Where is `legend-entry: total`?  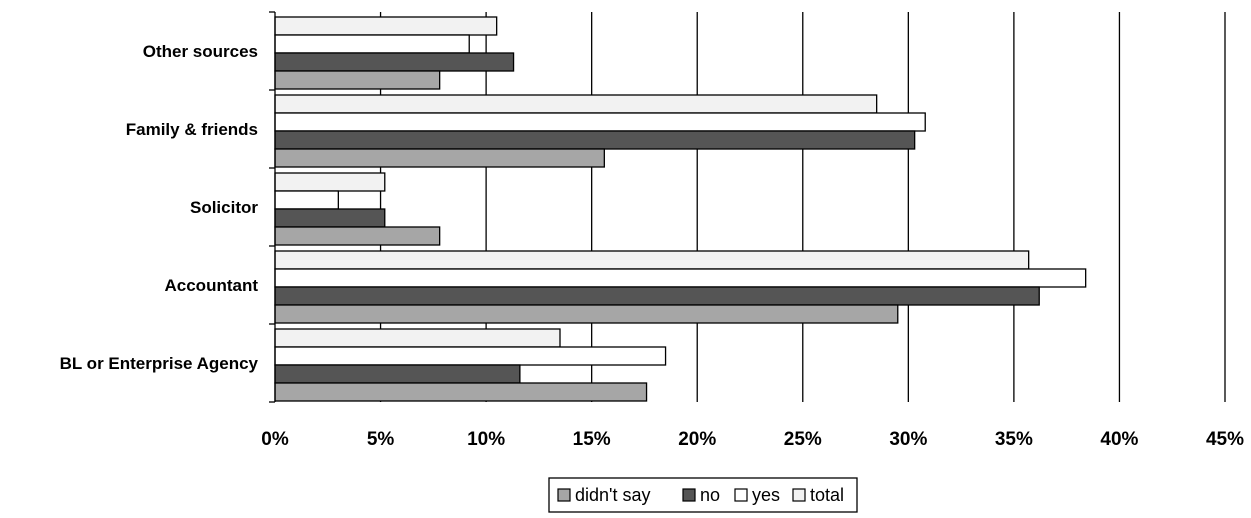
legend-entry: total is located at coordinates (827, 495).